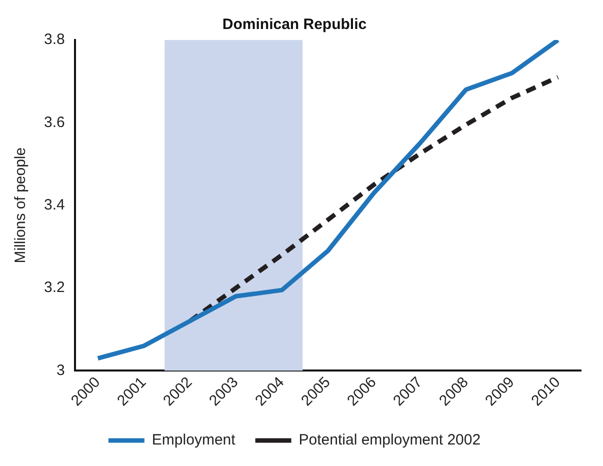 The image size is (603, 466). What do you see at coordinates (60, 370) in the screenshot?
I see `y-tick-label: 3` at bounding box center [60, 370].